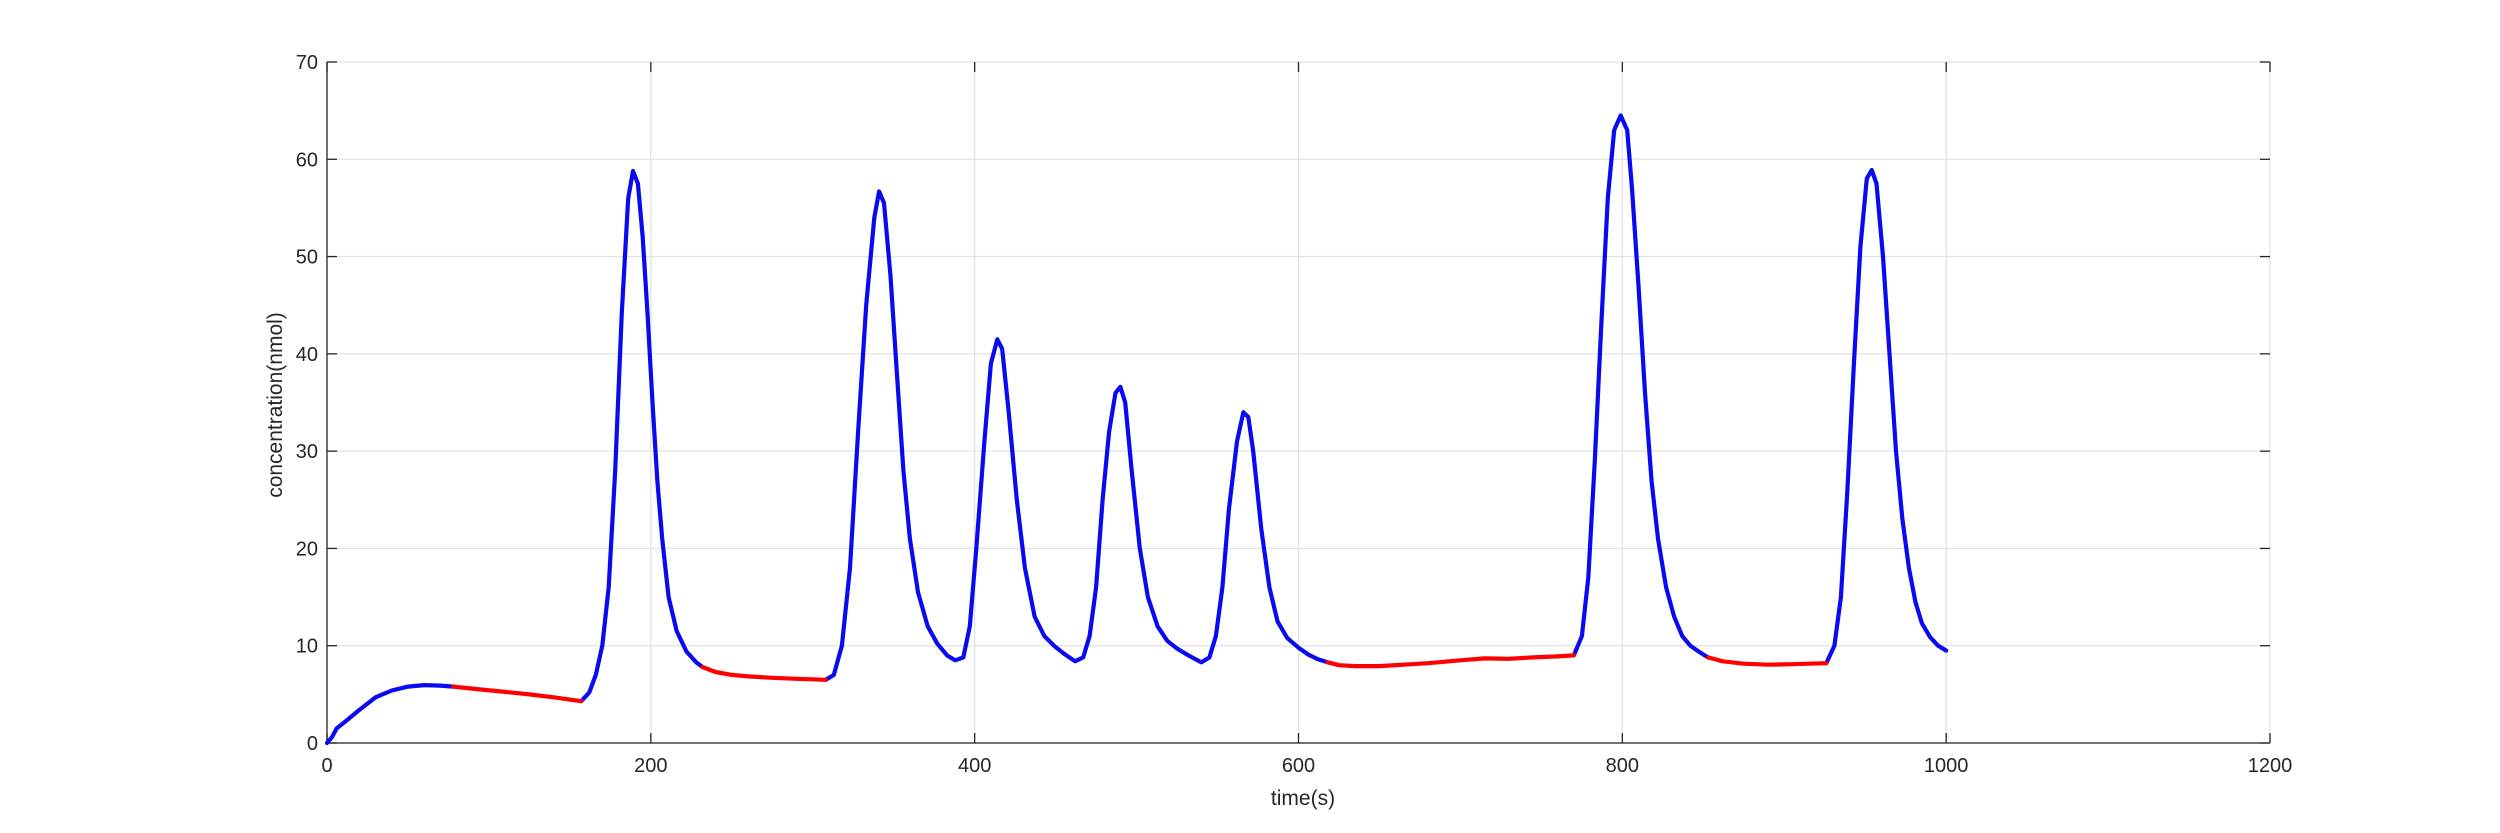 This screenshot has width=2500, height=833. I want to click on y-tick-label: 30, so click(307, 452).